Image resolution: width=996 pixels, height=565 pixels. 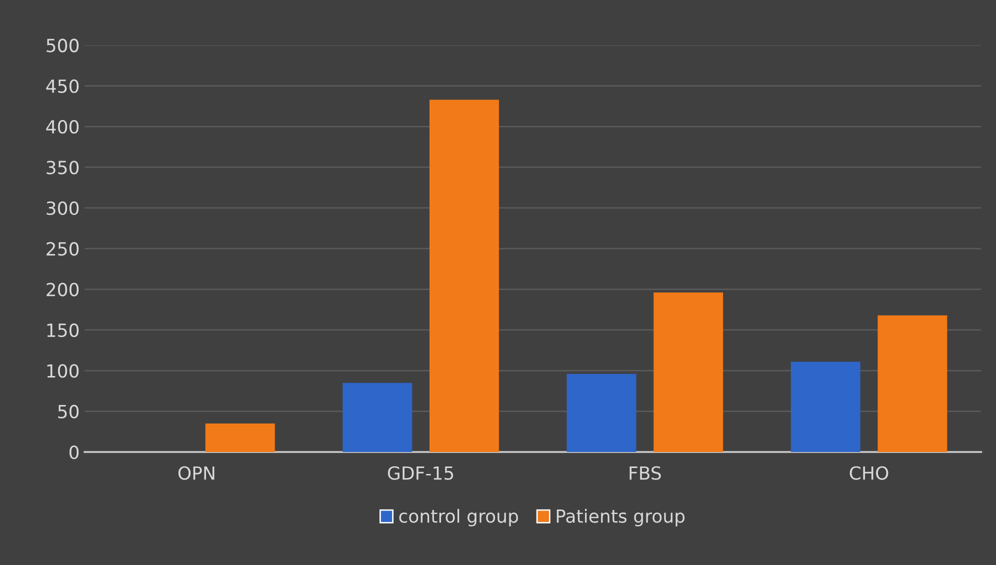 What do you see at coordinates (62, 249) in the screenshot?
I see `y-tick-label: 250` at bounding box center [62, 249].